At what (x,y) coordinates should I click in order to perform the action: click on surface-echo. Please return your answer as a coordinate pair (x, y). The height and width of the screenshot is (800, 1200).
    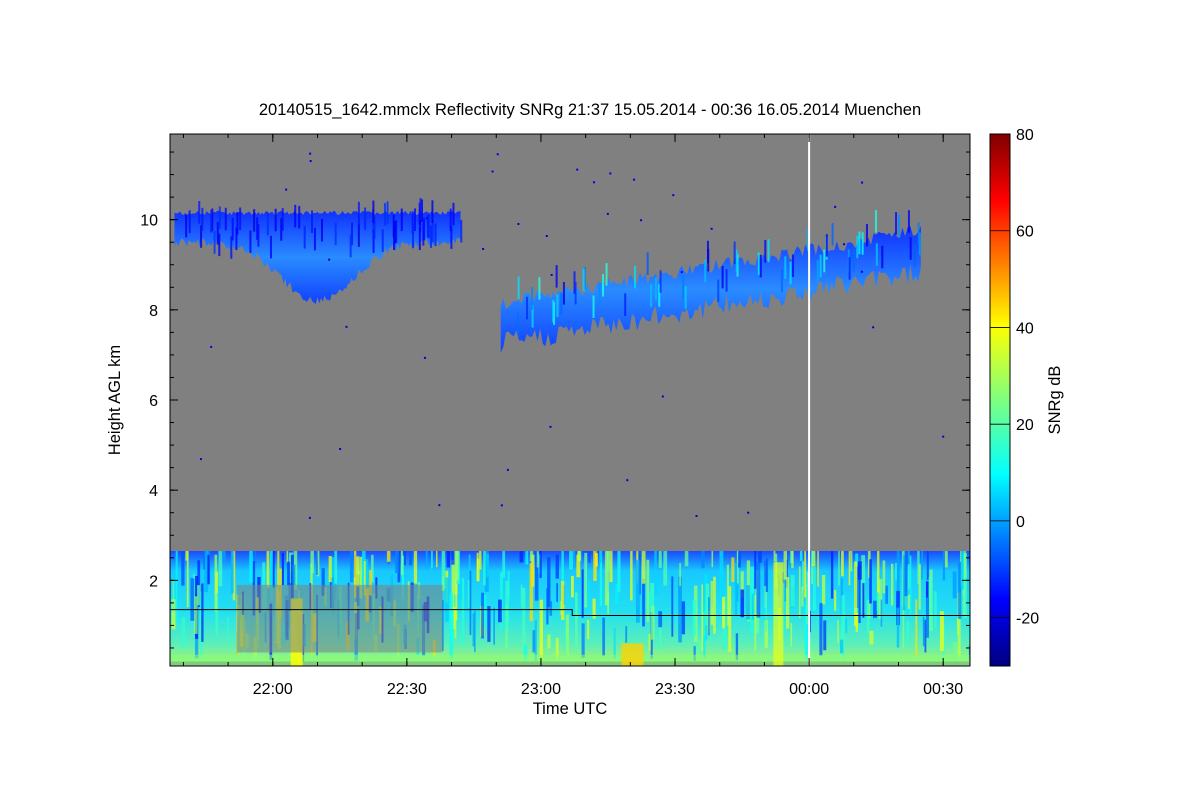
    Looking at the image, I should click on (570, 660).